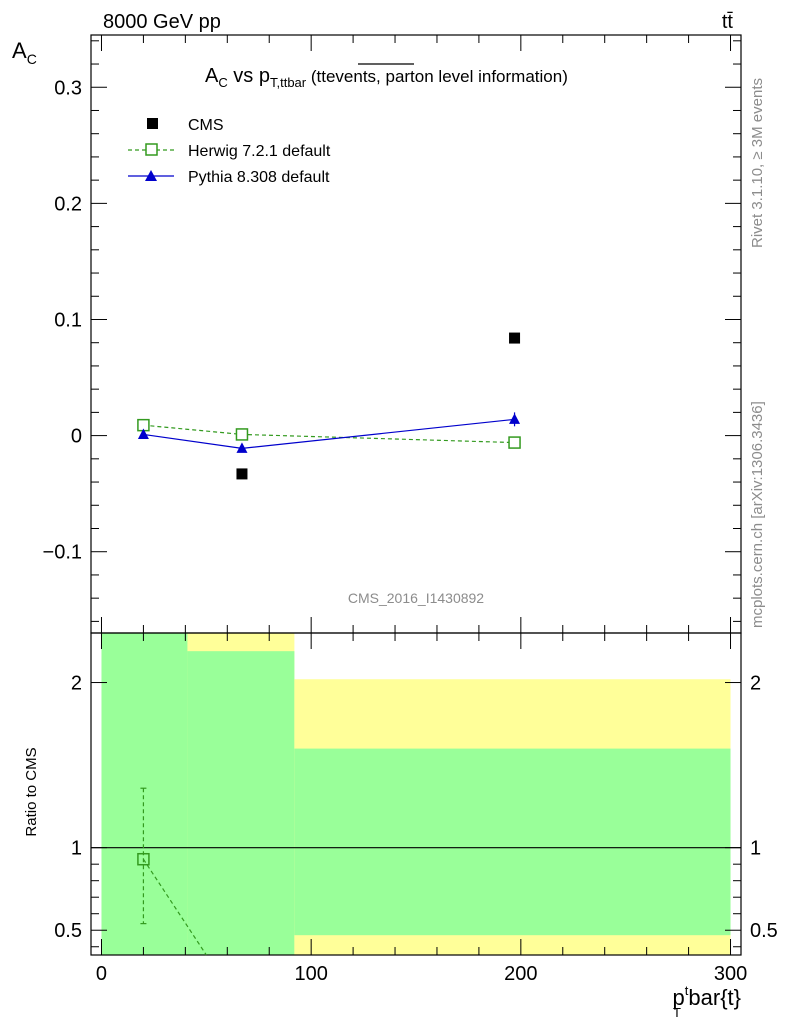 This screenshot has width=786, height=1024. What do you see at coordinates (101, 974) in the screenshot?
I see `x-tick-label: 0` at bounding box center [101, 974].